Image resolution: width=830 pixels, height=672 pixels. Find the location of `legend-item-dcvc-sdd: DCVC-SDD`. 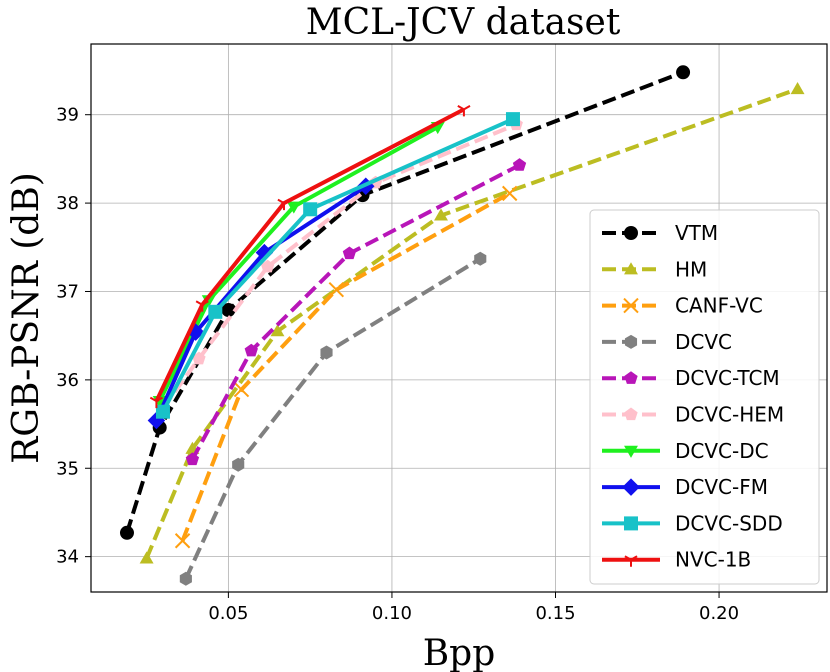

legend-item-dcvc-sdd: DCVC-SDD is located at coordinates (692, 523).